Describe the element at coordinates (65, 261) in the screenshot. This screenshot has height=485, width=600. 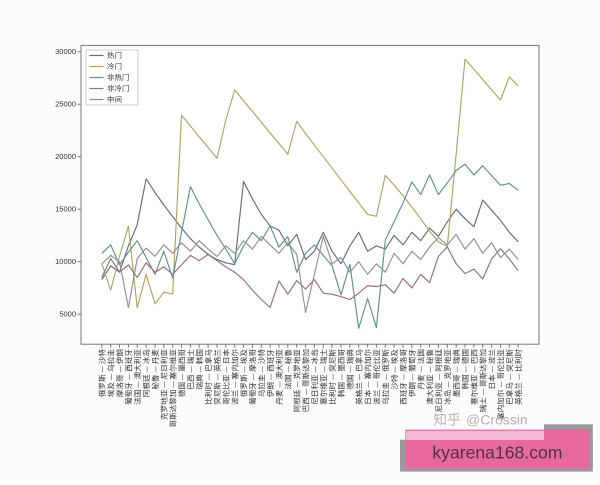
I see `svg-text: 10000` at that location.